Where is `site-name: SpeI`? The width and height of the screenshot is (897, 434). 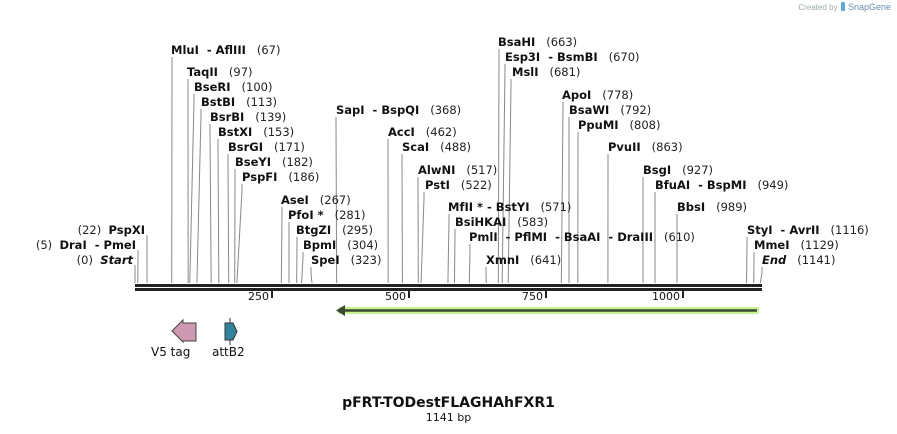 site-name: SpeI is located at coordinates (325, 260).